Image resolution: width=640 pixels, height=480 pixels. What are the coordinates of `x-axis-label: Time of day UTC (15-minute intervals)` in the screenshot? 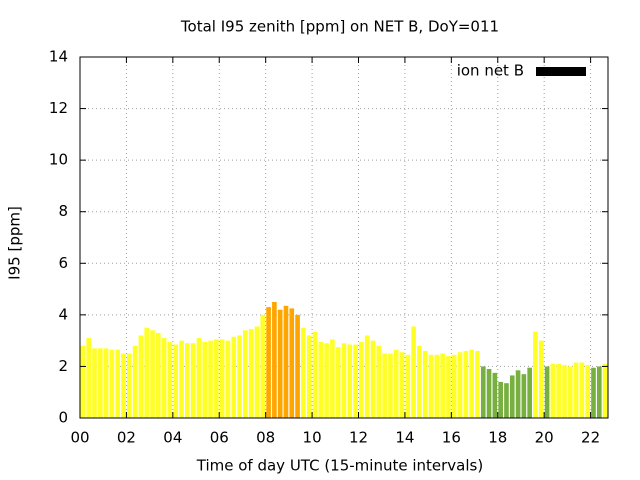 It's located at (339, 466).